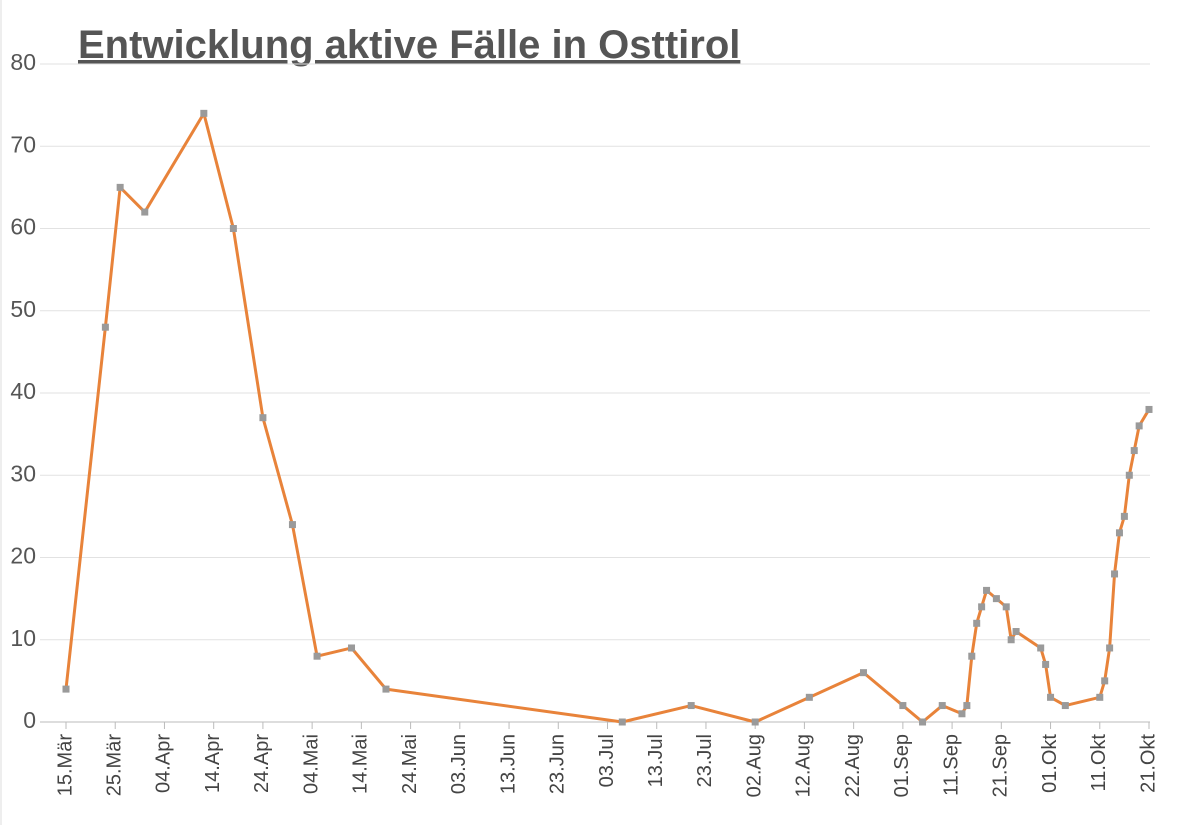 The width and height of the screenshot is (1200, 825). What do you see at coordinates (361, 764) in the screenshot?
I see `x-tick-label: 14.Mai` at bounding box center [361, 764].